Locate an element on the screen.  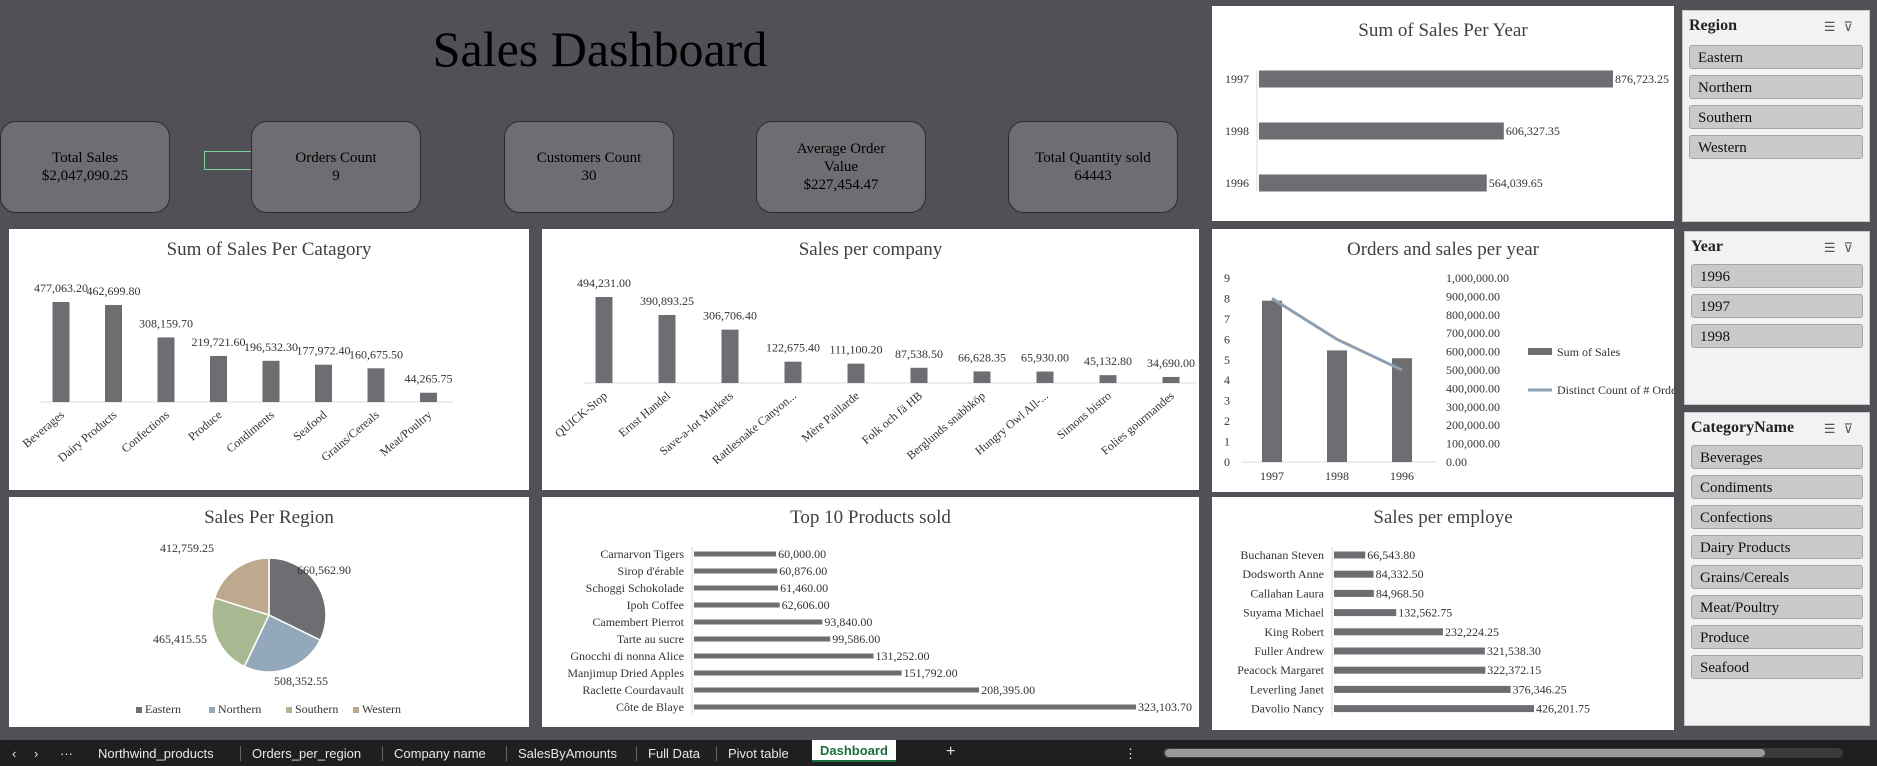
category-label: King Robert is located at coordinates (1294, 632).